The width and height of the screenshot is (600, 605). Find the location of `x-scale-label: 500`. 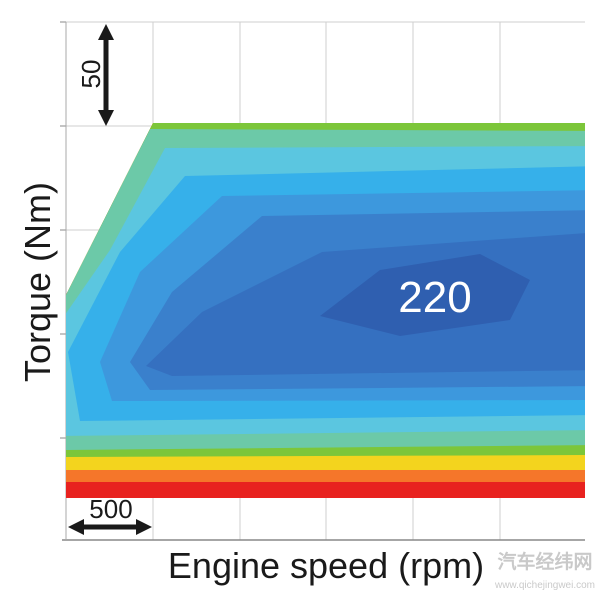

x-scale-label: 500 is located at coordinates (110, 509).